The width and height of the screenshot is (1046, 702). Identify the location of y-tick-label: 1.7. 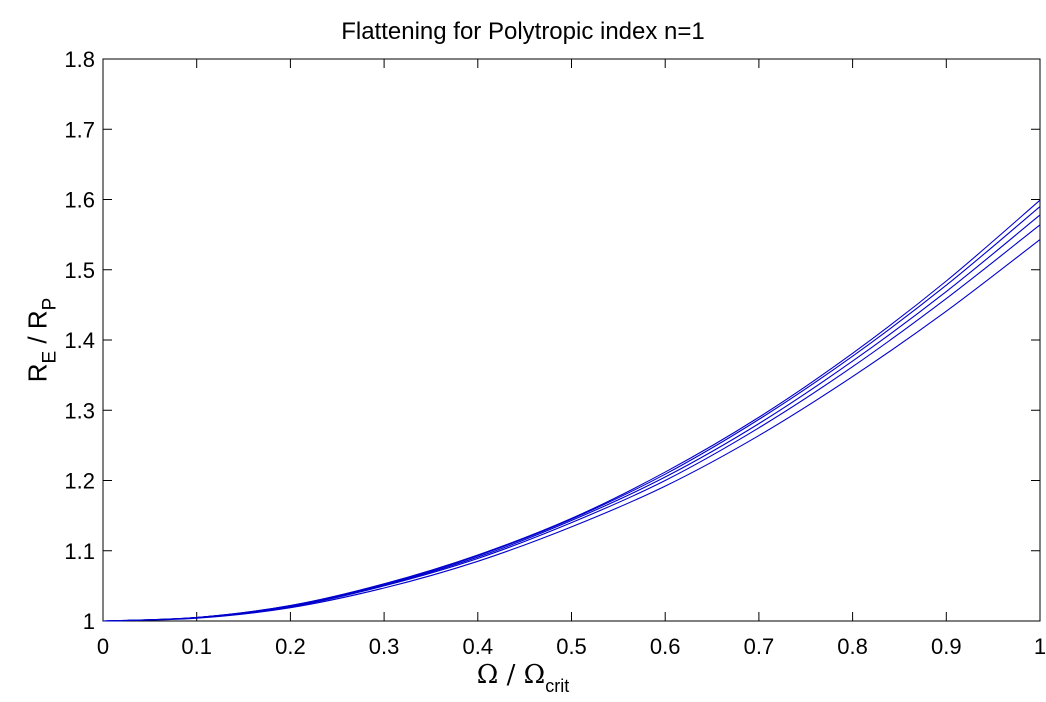
(79, 129).